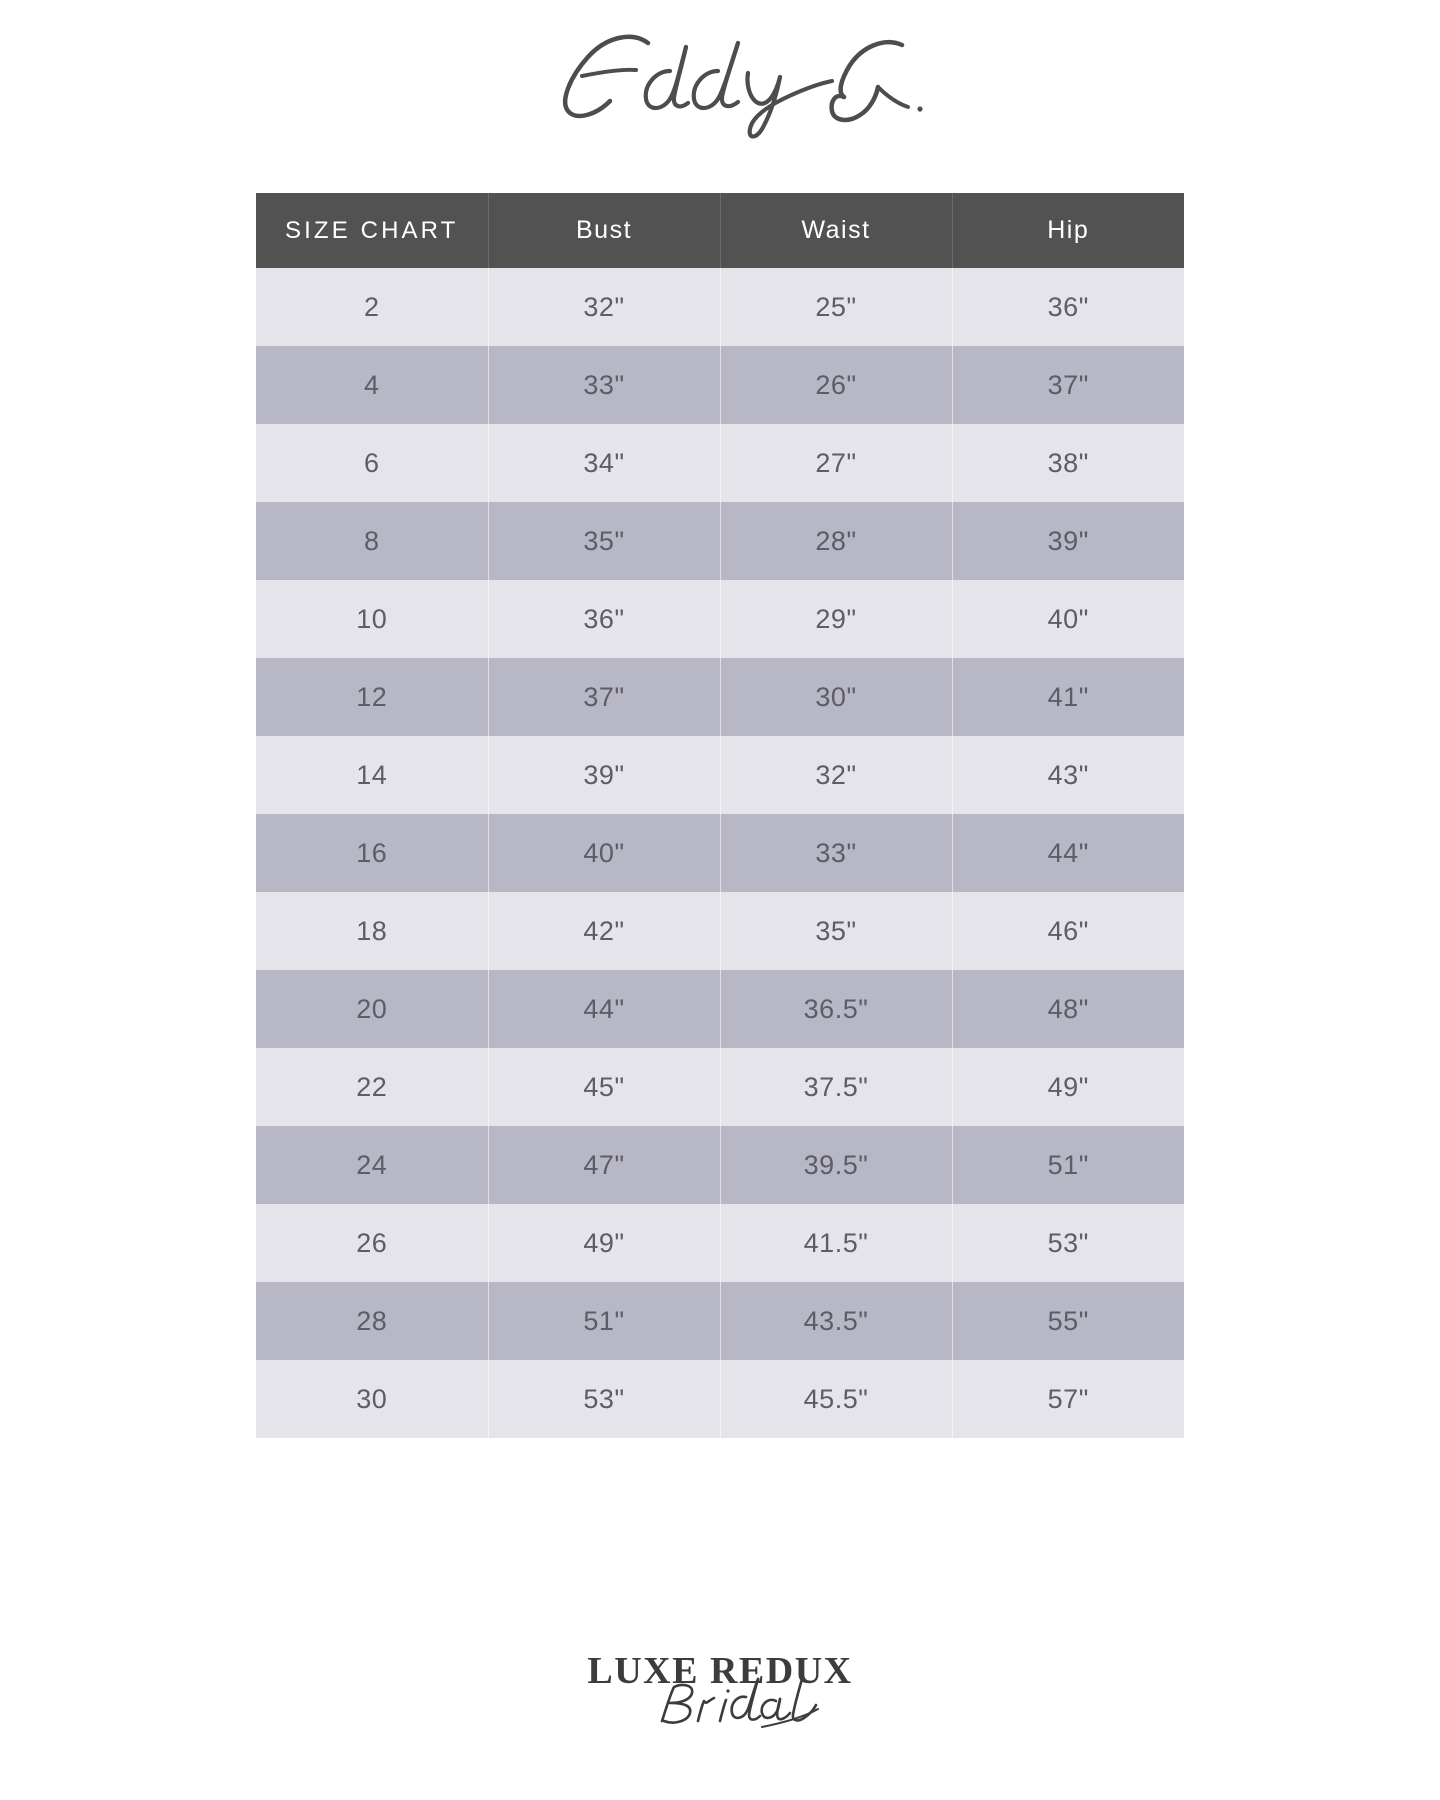 Image resolution: width=1440 pixels, height=1800 pixels. I want to click on cell-size: 24, so click(372, 1165).